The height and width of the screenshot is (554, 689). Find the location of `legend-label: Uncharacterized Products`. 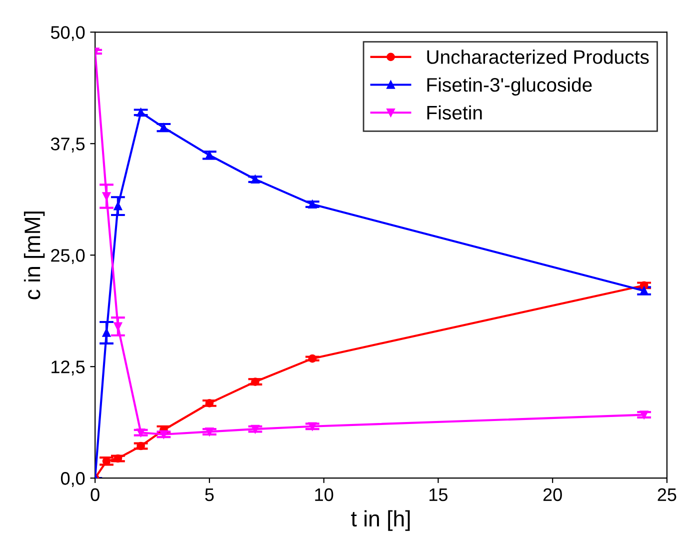

legend-label: Uncharacterized Products is located at coordinates (538, 57).